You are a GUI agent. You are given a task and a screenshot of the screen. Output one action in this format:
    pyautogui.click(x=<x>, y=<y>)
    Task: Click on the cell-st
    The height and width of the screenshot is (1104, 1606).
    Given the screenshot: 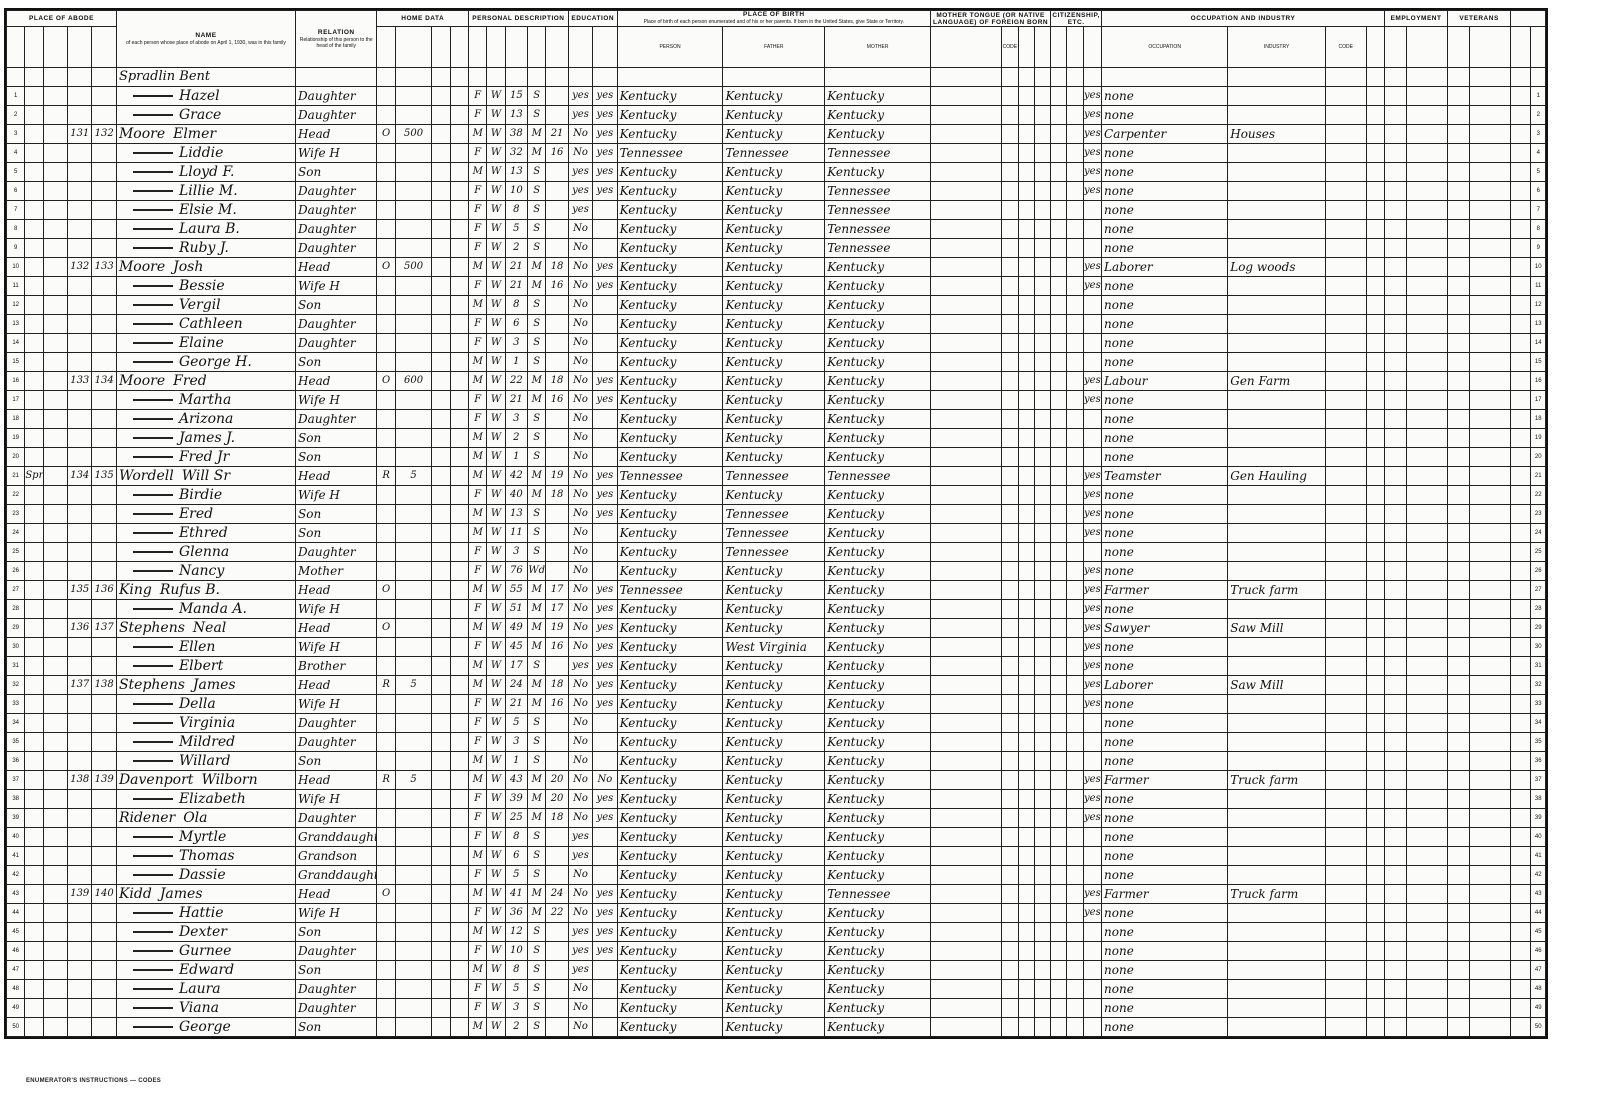 What is the action you would take?
    pyautogui.click(x=34, y=647)
    